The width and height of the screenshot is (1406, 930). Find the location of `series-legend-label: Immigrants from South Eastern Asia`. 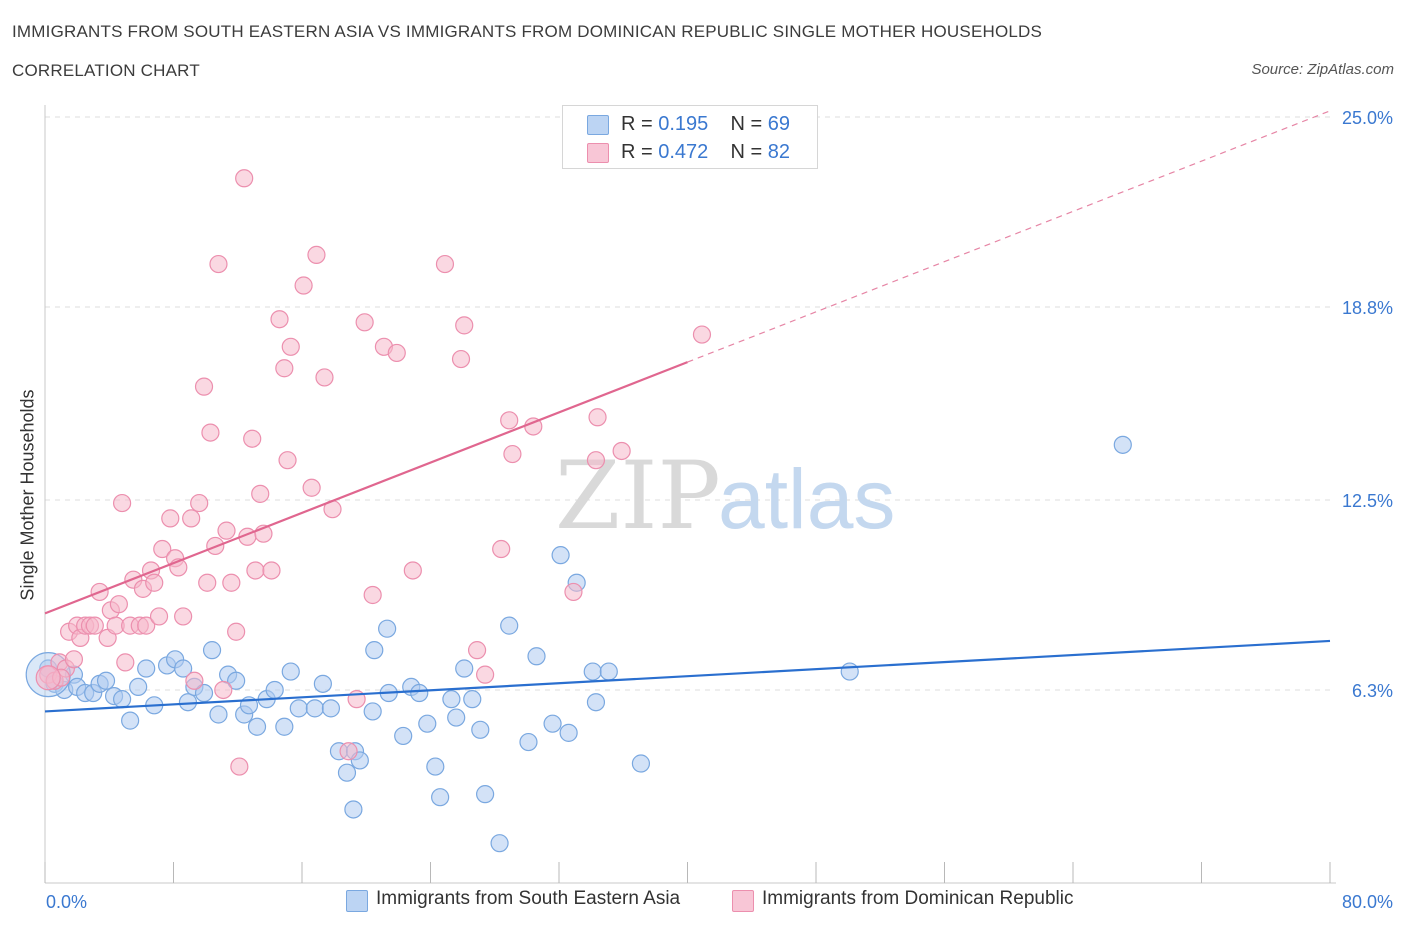

series-legend-label: Immigrants from South Eastern Asia is located at coordinates (528, 898).